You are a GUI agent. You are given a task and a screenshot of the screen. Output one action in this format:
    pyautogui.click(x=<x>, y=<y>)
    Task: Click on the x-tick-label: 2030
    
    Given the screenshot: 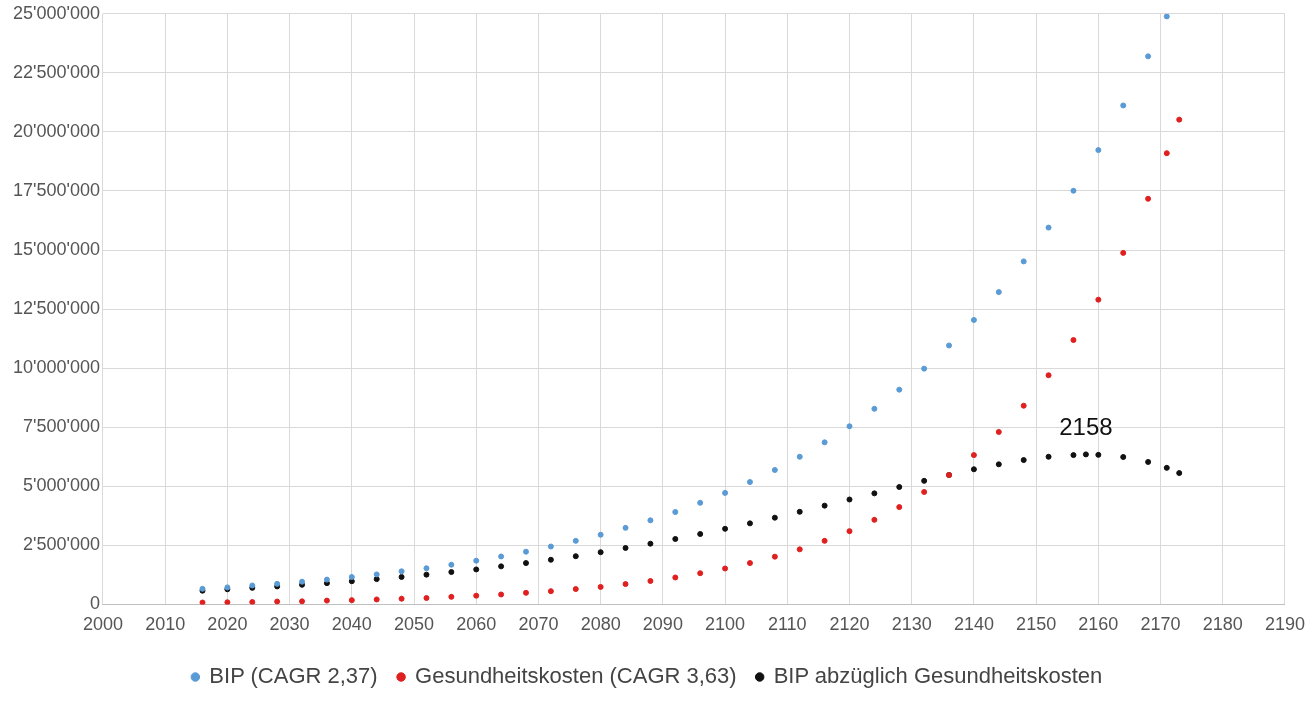 What is the action you would take?
    pyautogui.click(x=289, y=624)
    